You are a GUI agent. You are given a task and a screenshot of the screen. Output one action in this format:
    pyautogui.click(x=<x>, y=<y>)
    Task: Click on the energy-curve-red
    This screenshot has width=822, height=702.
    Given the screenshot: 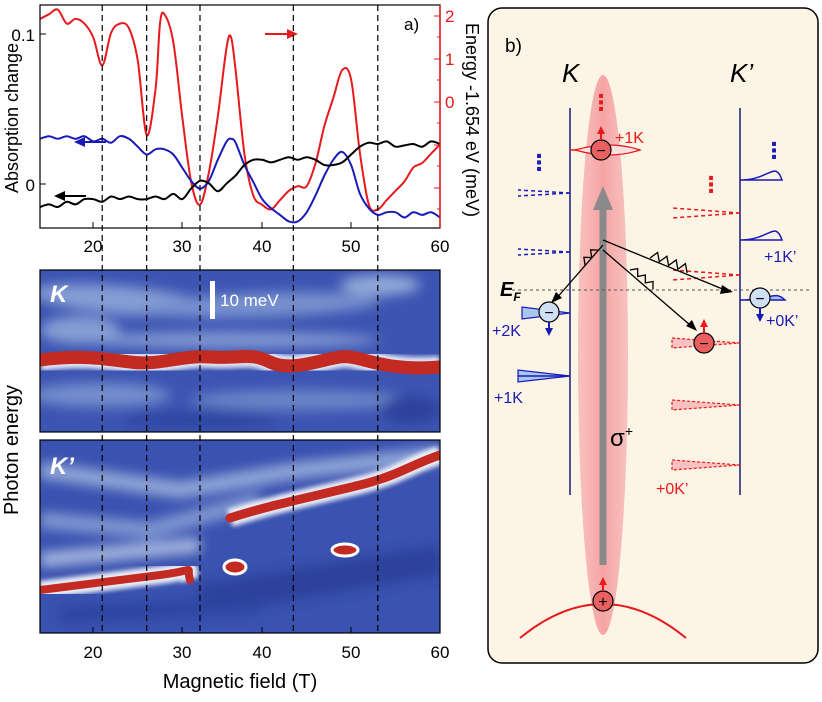 What is the action you would take?
    pyautogui.click(x=240, y=110)
    